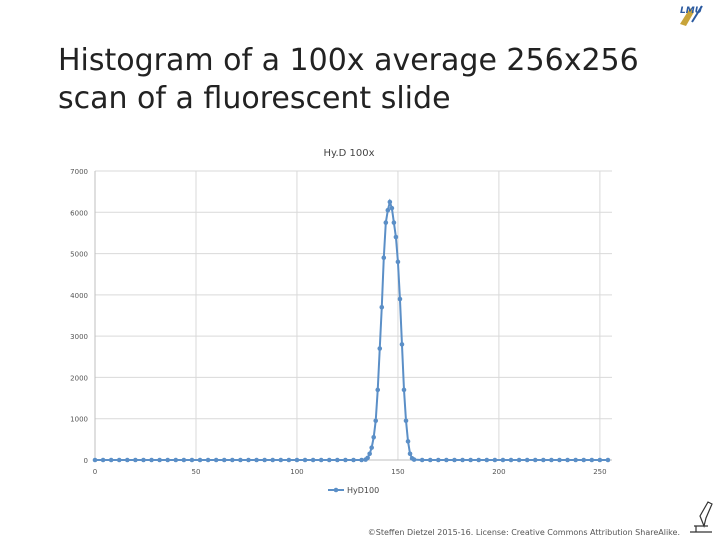 This screenshot has height=540, width=720. Describe the element at coordinates (86, 461) in the screenshot. I see `y-tick-label: 0` at that location.